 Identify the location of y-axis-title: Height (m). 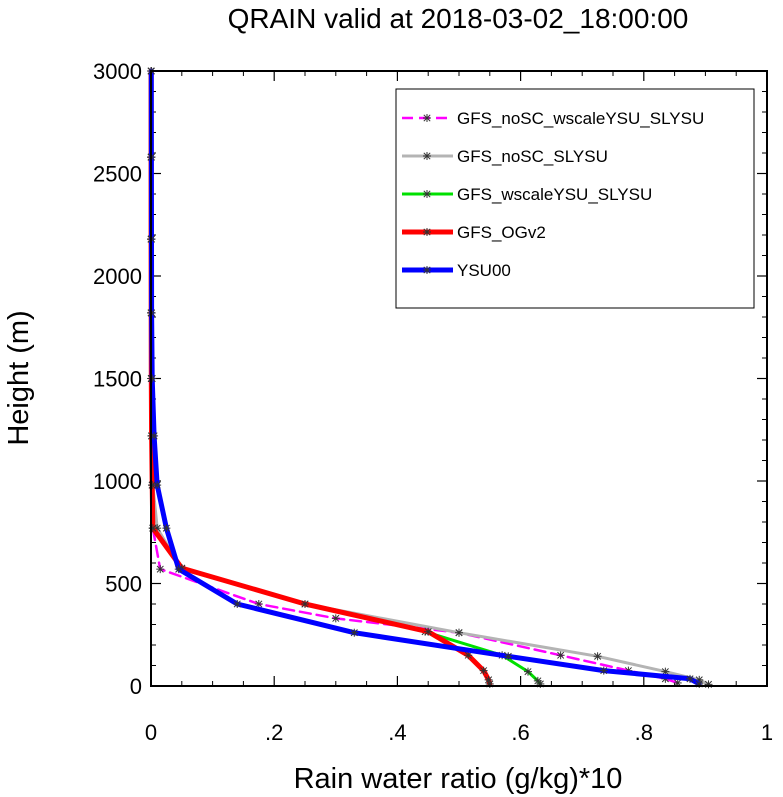
(19, 377).